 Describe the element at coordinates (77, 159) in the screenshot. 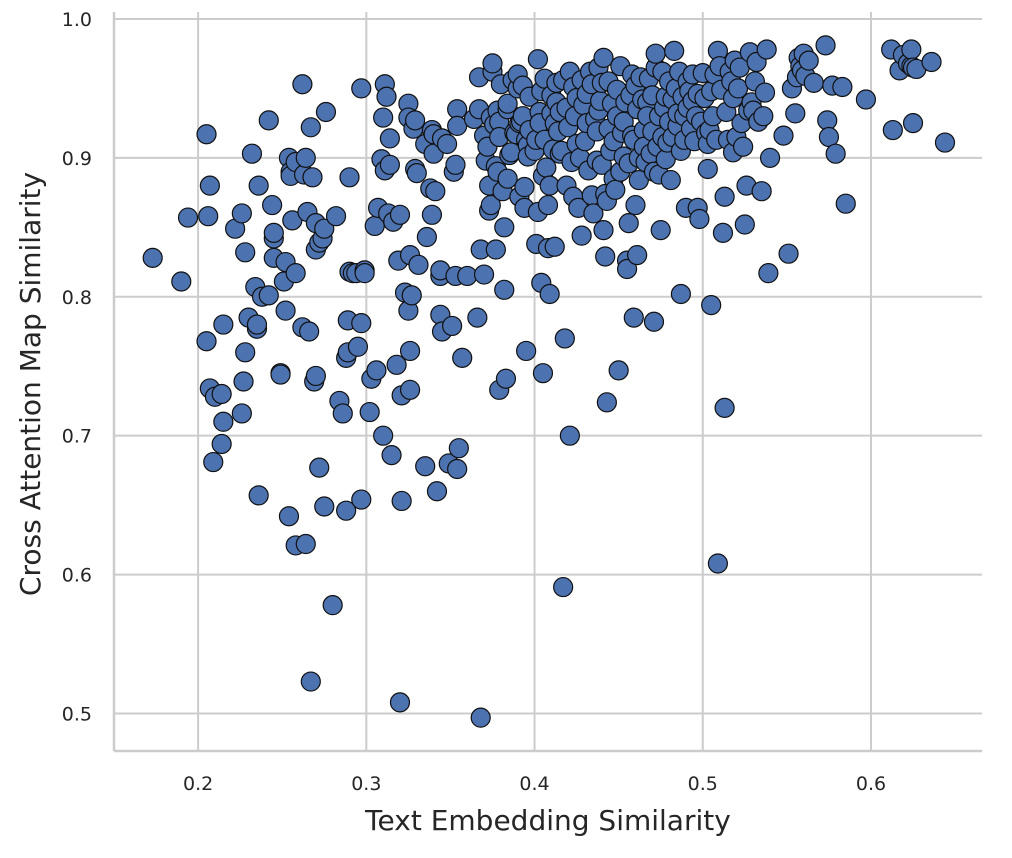

I see `y-tick-label: 0.9` at that location.